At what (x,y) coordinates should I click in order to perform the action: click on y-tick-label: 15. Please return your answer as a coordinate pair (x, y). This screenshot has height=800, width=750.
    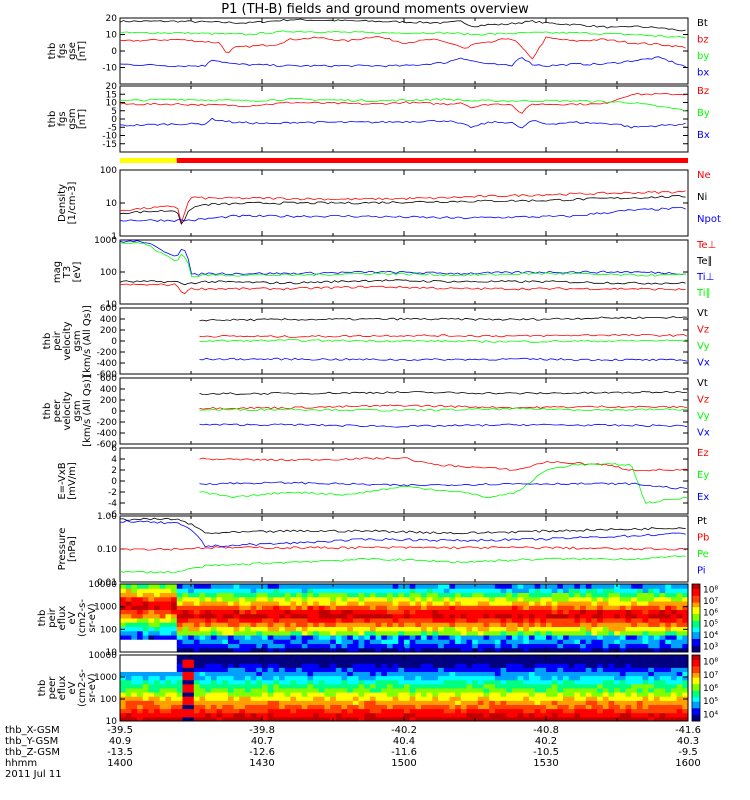
    Looking at the image, I should click on (111, 95).